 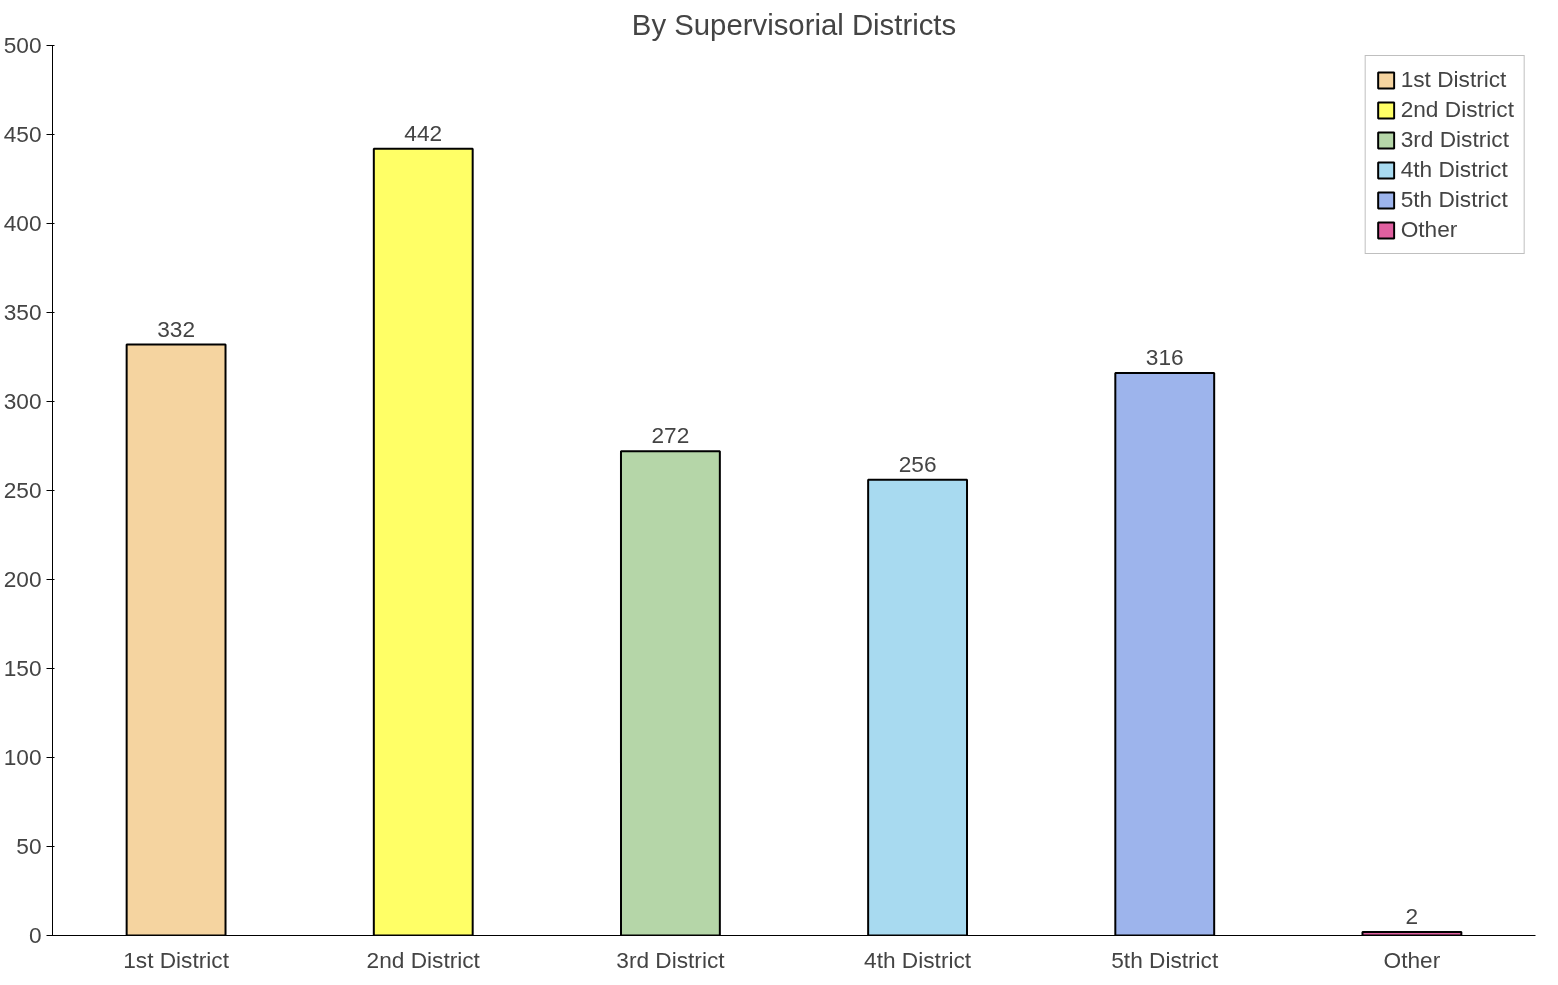 I want to click on y-tick-label: 200, so click(x=22, y=579).